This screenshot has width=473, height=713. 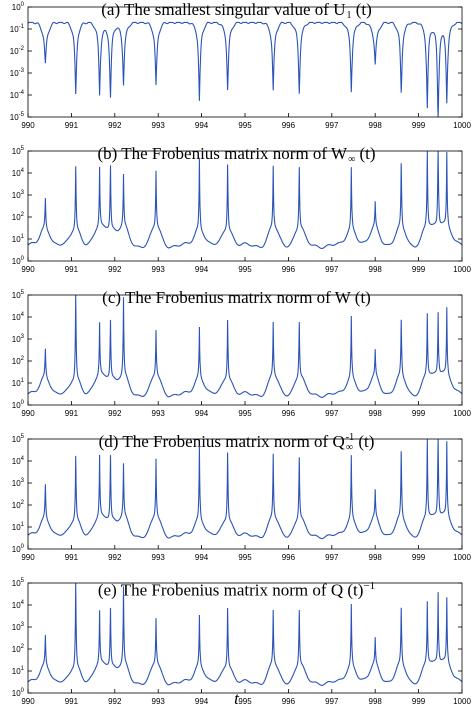 I want to click on y-tick-label: 10⁻⁴, so click(x=17, y=95).